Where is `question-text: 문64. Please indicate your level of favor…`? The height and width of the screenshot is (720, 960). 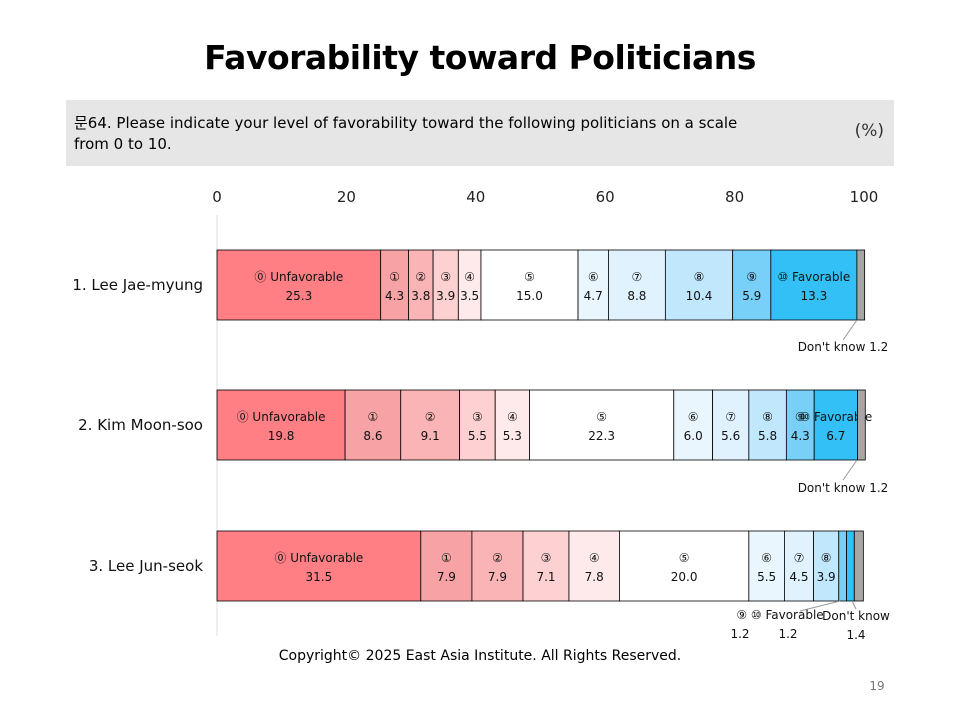 question-text: 문64. Please indicate your level of favor… is located at coordinates (406, 133).